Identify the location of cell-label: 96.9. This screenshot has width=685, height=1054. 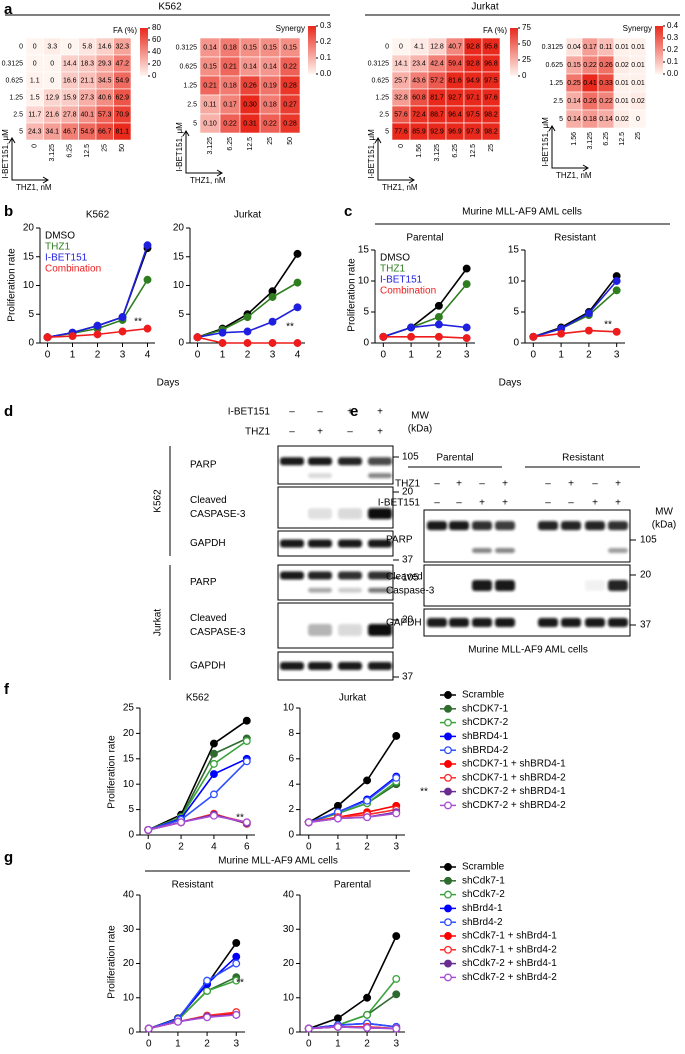
(455, 131).